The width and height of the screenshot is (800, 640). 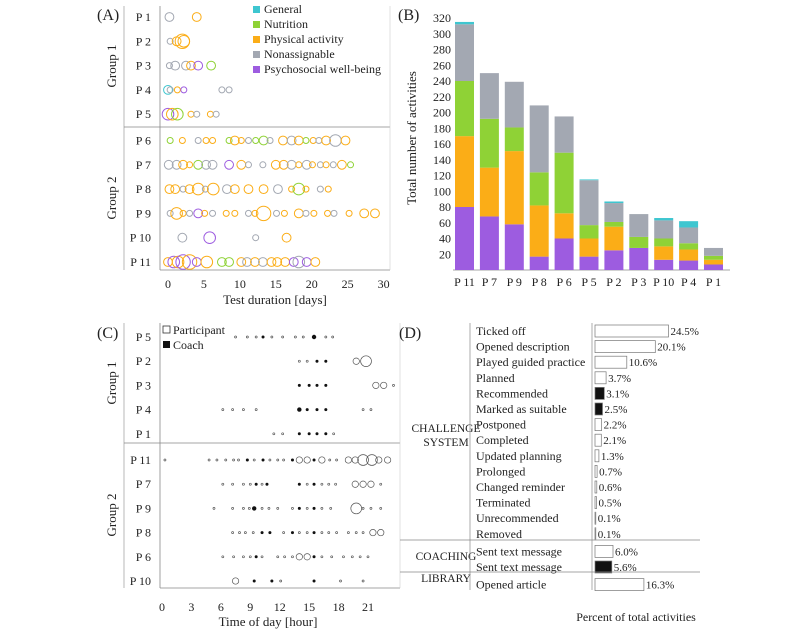 I want to click on activity-label-d: Planned, so click(x=495, y=378).